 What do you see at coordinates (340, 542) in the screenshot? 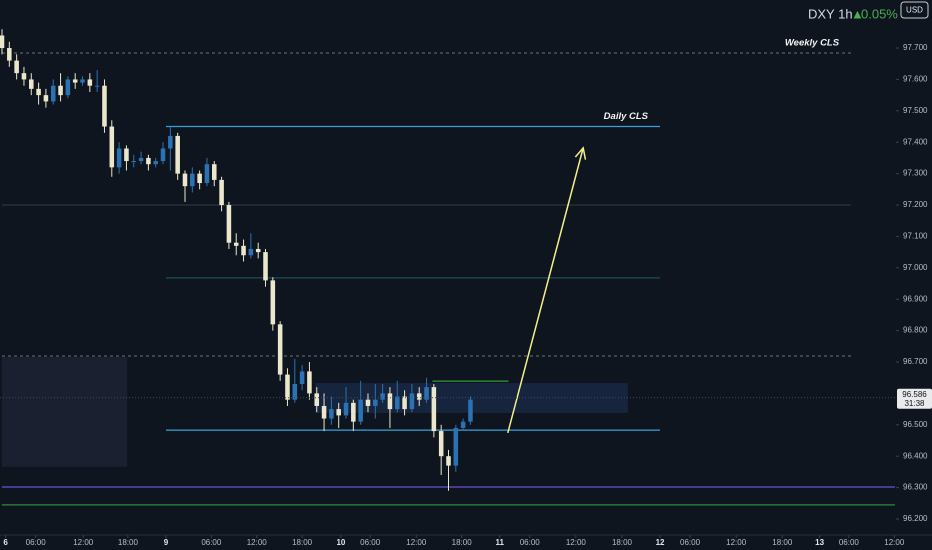
I see `x-tick-label: 10` at bounding box center [340, 542].